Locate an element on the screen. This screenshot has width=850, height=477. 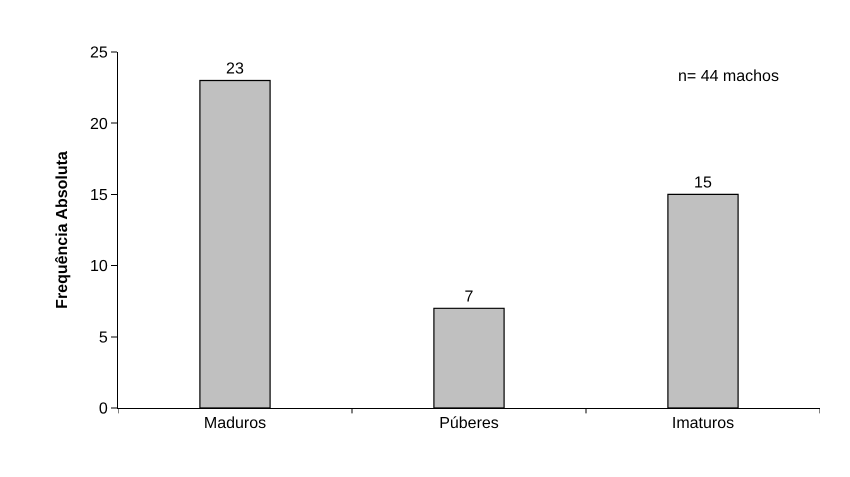
y-tick-label: 10 is located at coordinates (99, 267).